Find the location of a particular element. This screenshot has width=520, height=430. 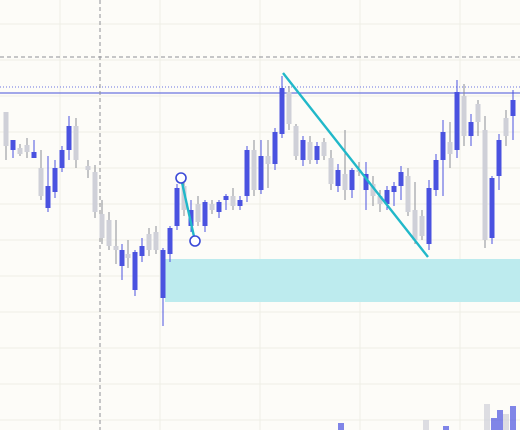

trendline-short is located at coordinates (188, 209).